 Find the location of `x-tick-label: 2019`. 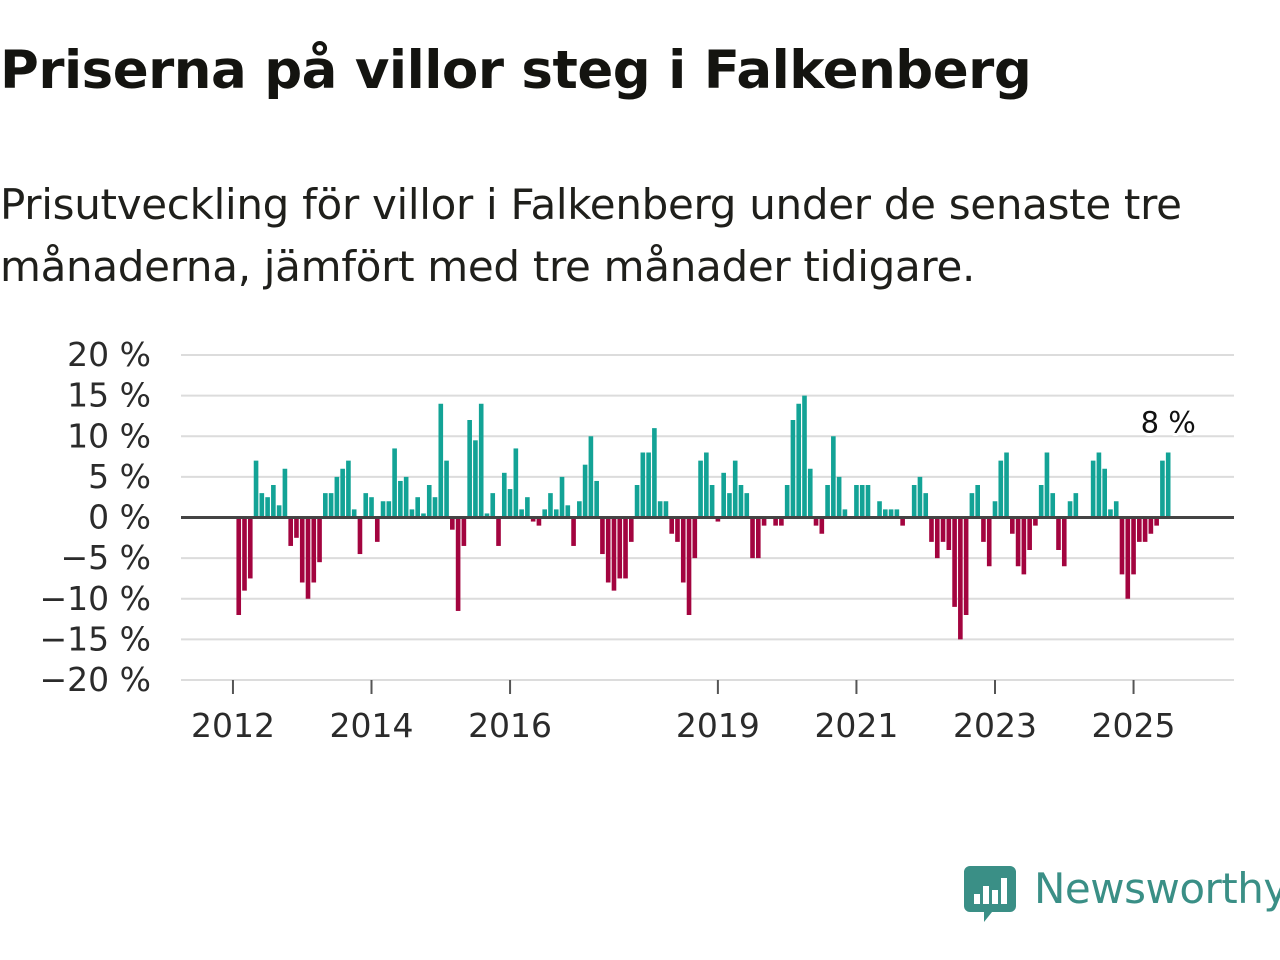

x-tick-label: 2019 is located at coordinates (718, 725).